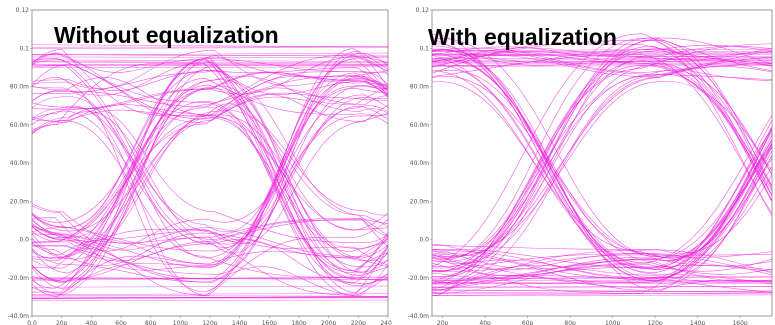 The width and height of the screenshot is (775, 325). What do you see at coordinates (298, 322) in the screenshot?
I see `x-tick-label: 180p` at bounding box center [298, 322].